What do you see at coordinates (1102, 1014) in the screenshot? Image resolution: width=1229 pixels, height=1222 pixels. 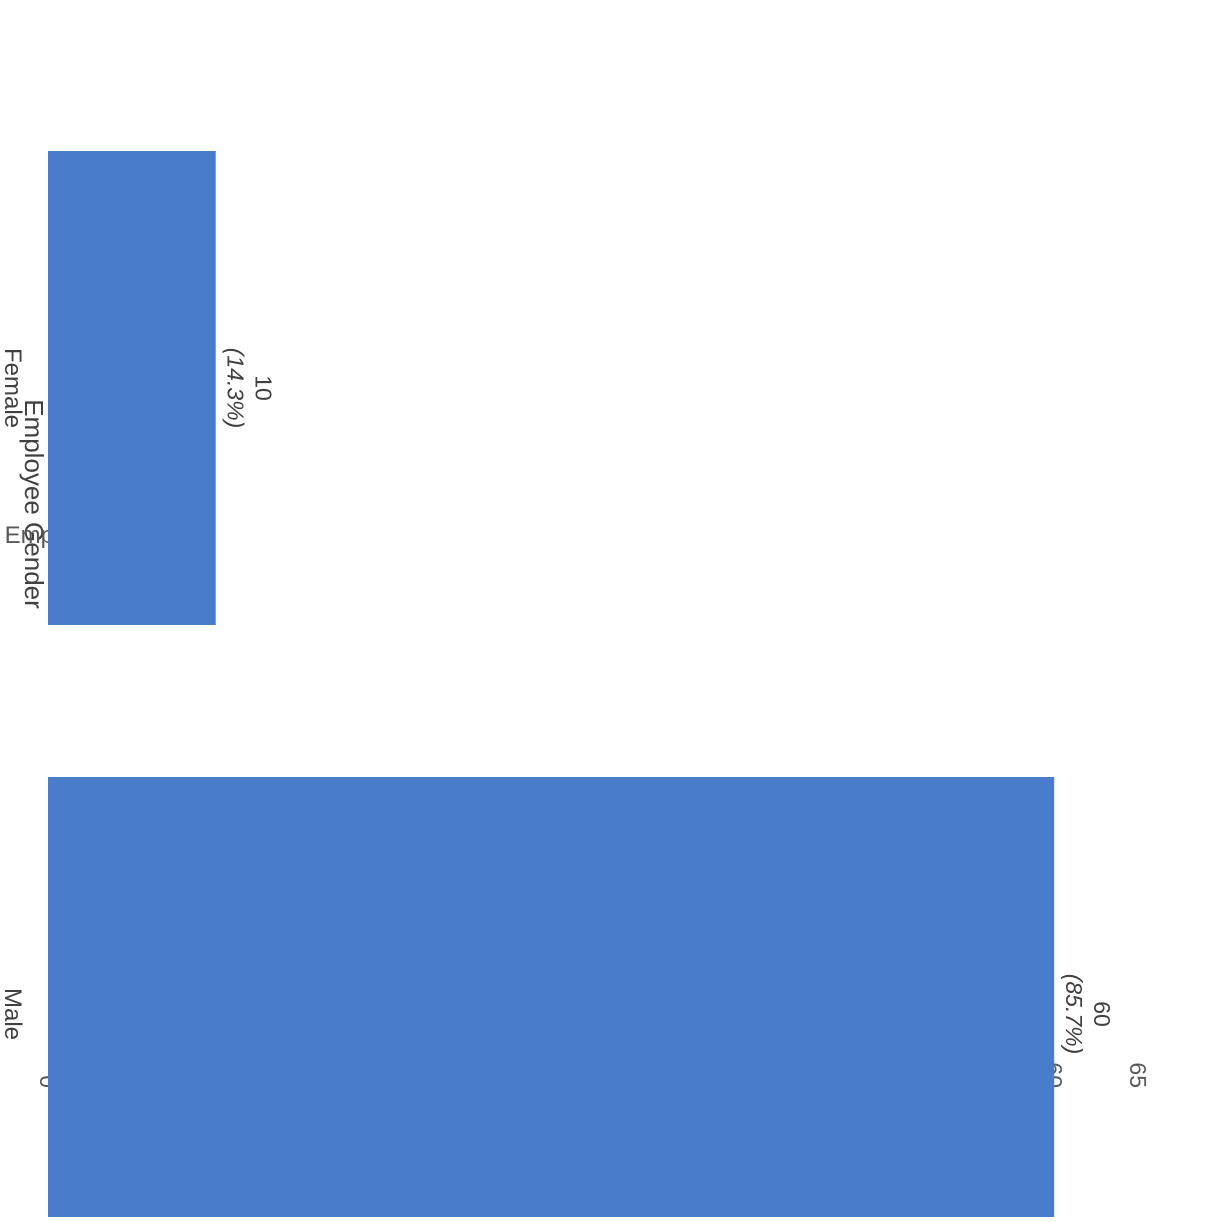 I see `bar-value-label: 60` at bounding box center [1102, 1014].